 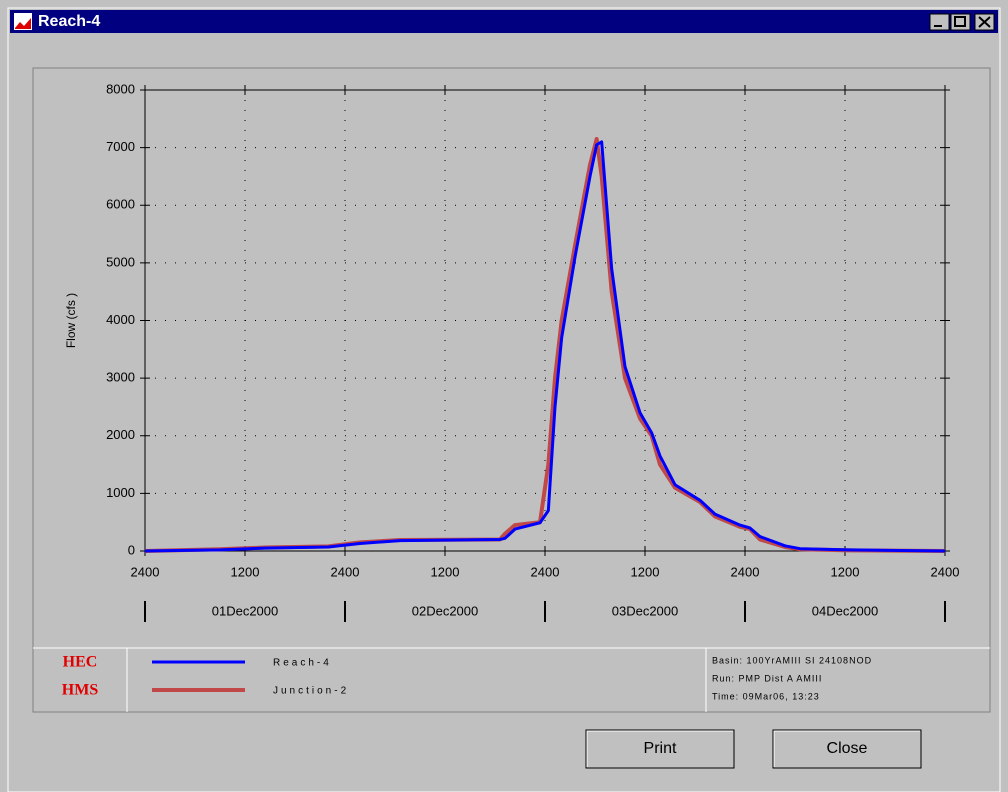 What do you see at coordinates (939, 22) in the screenshot?
I see `minimize-button` at bounding box center [939, 22].